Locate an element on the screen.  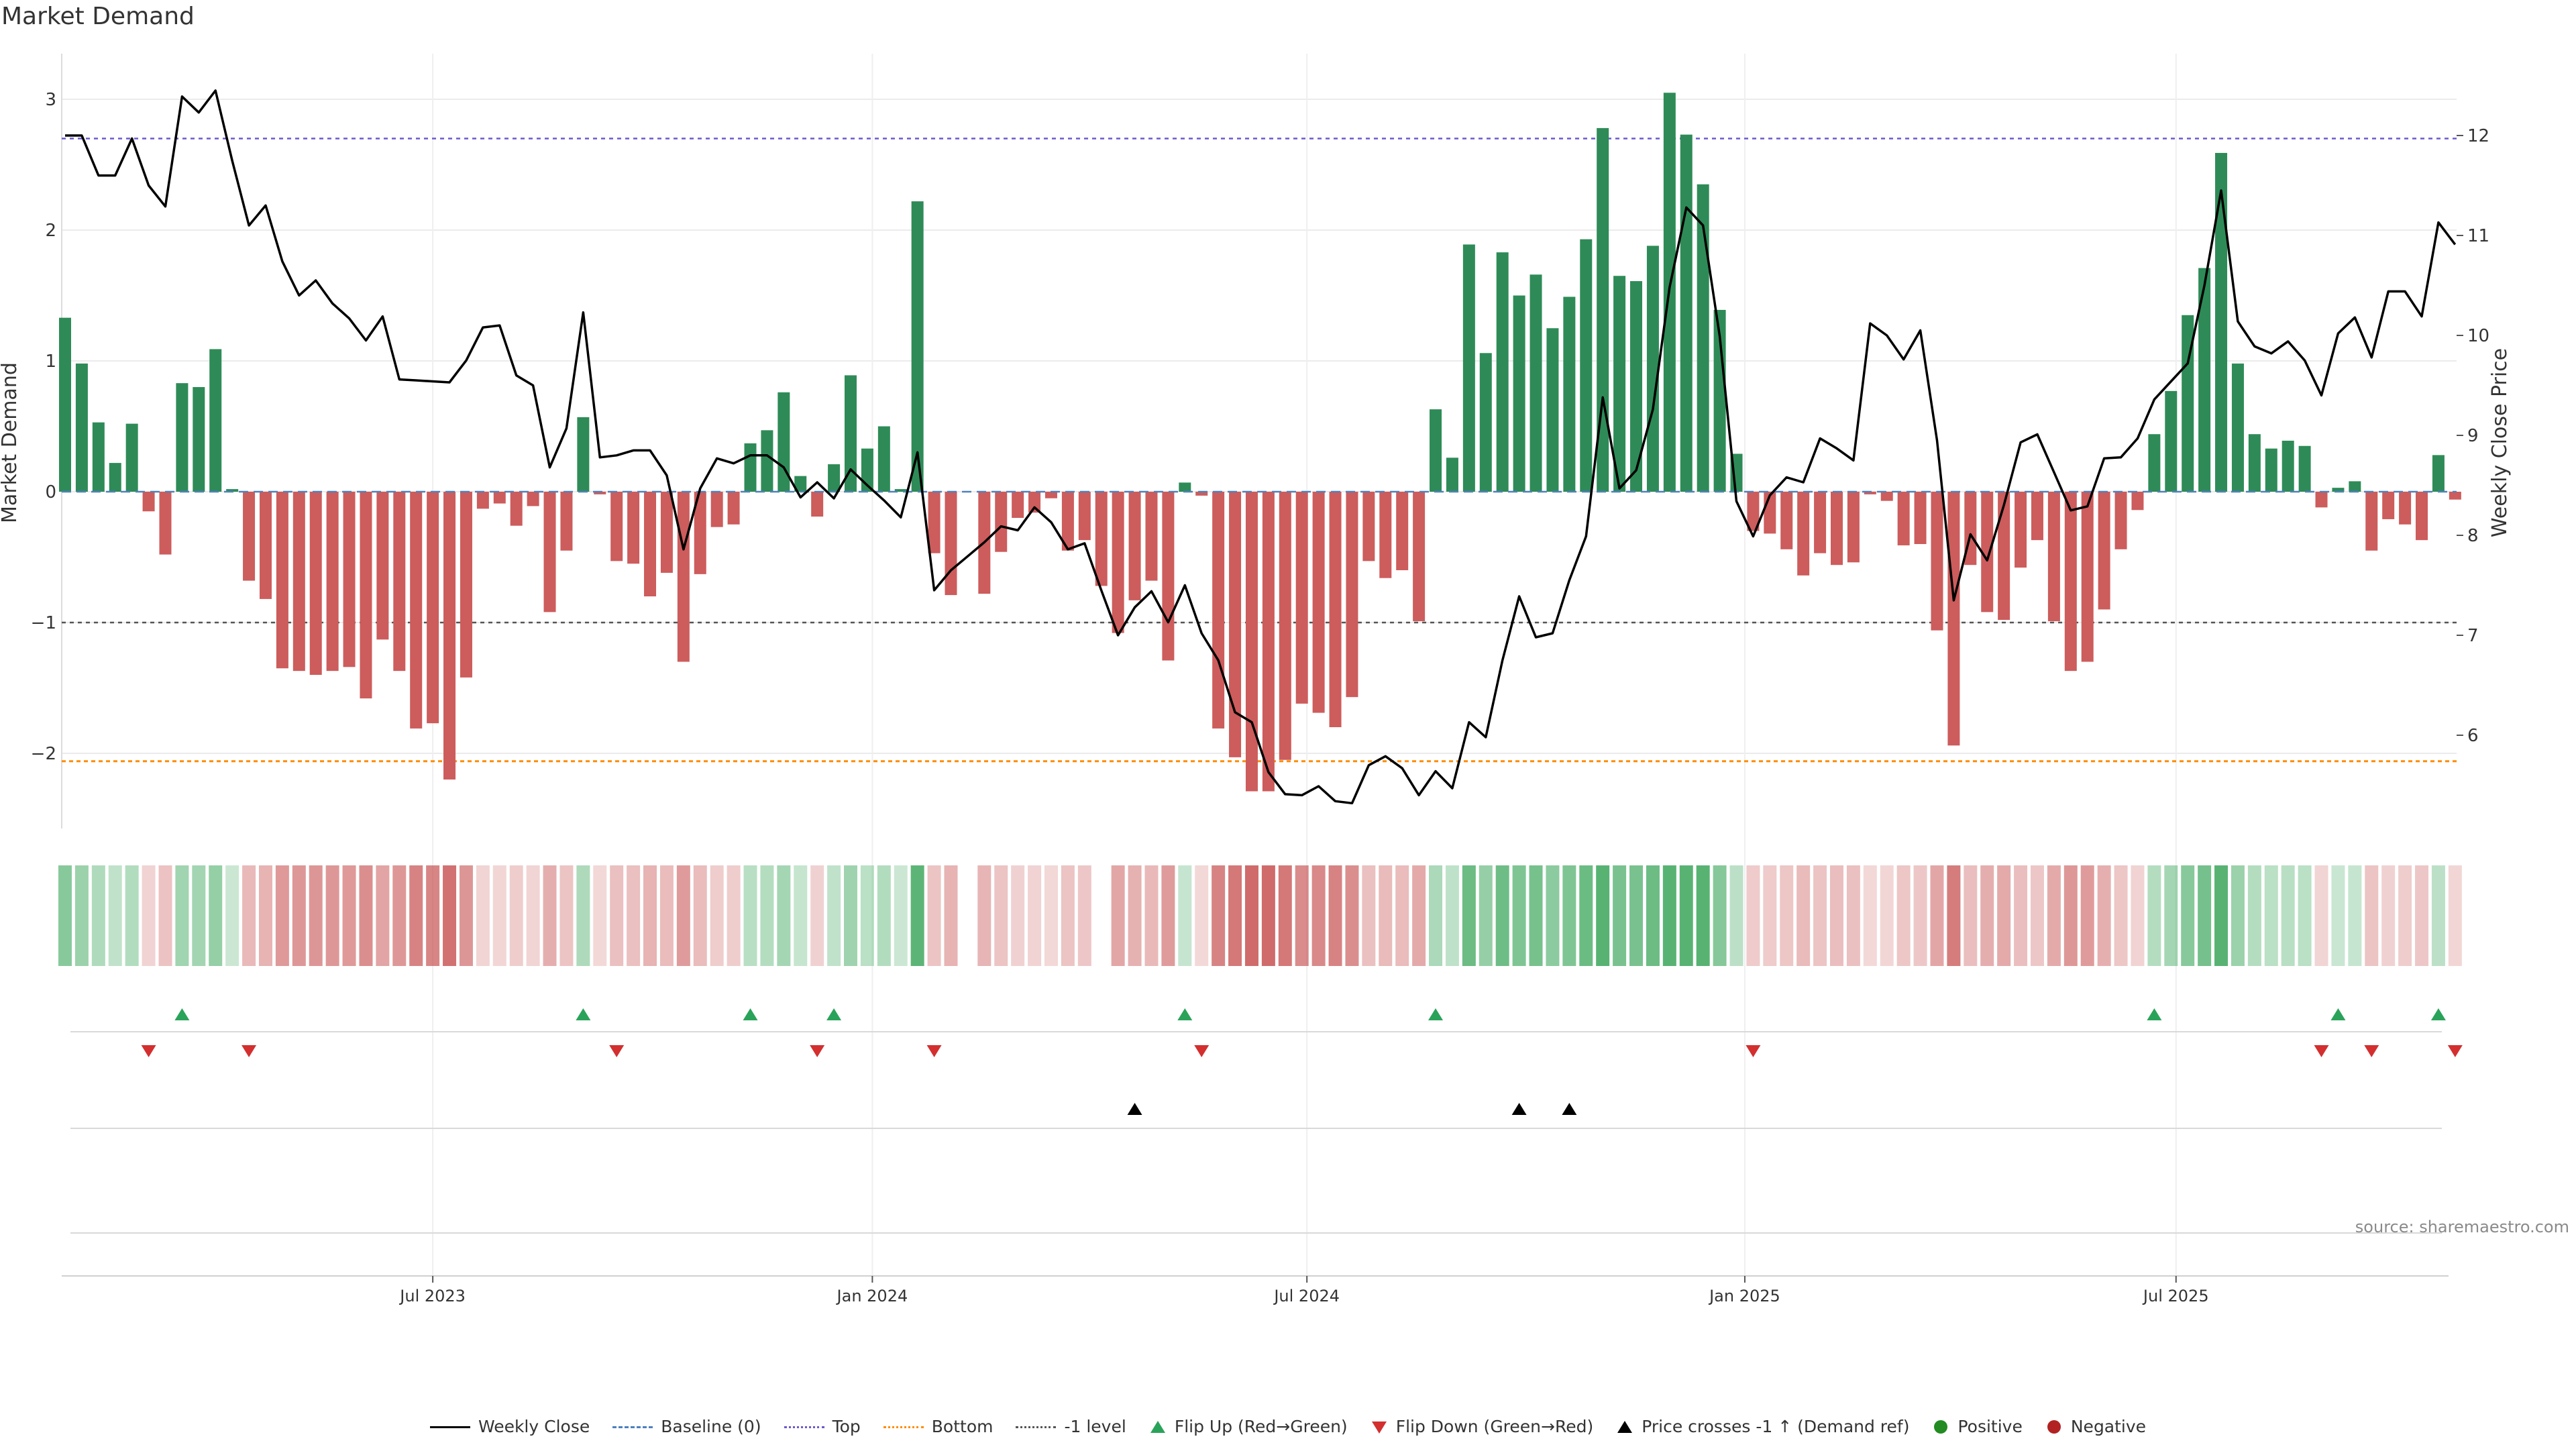
x-tick-label: Jul 2025 is located at coordinates (2175, 1296).